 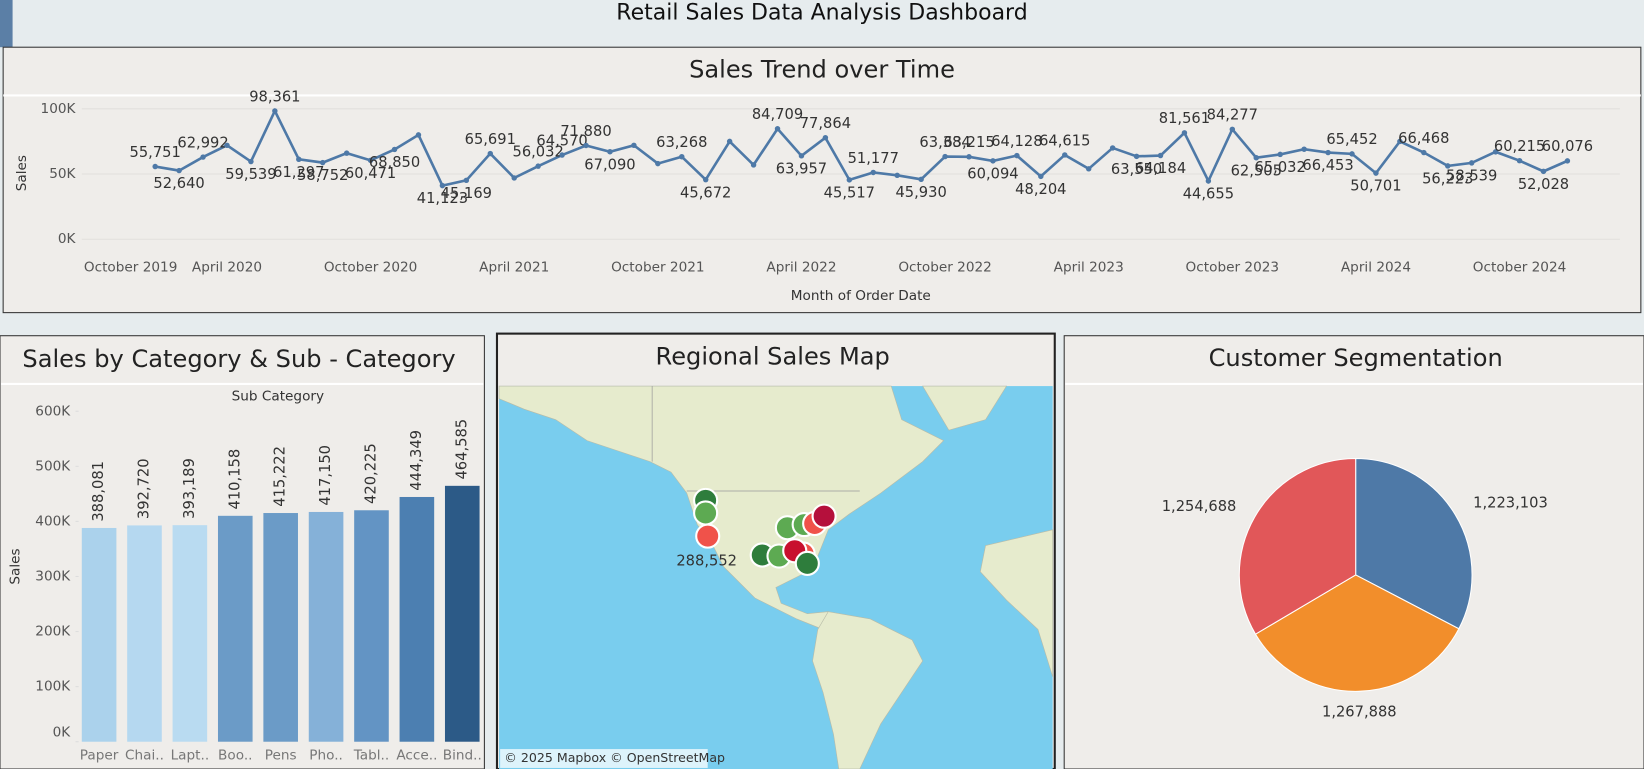 I want to click on data-label: 68,850, so click(x=394, y=162).